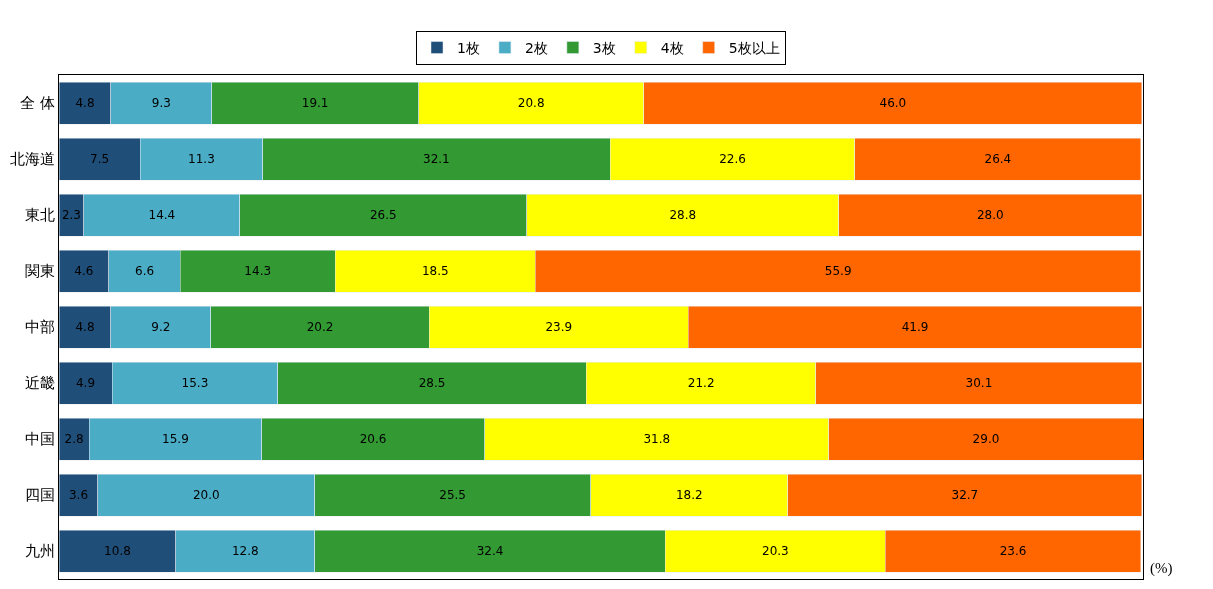  I want to click on y-tick-label: 全 体, so click(37, 103).